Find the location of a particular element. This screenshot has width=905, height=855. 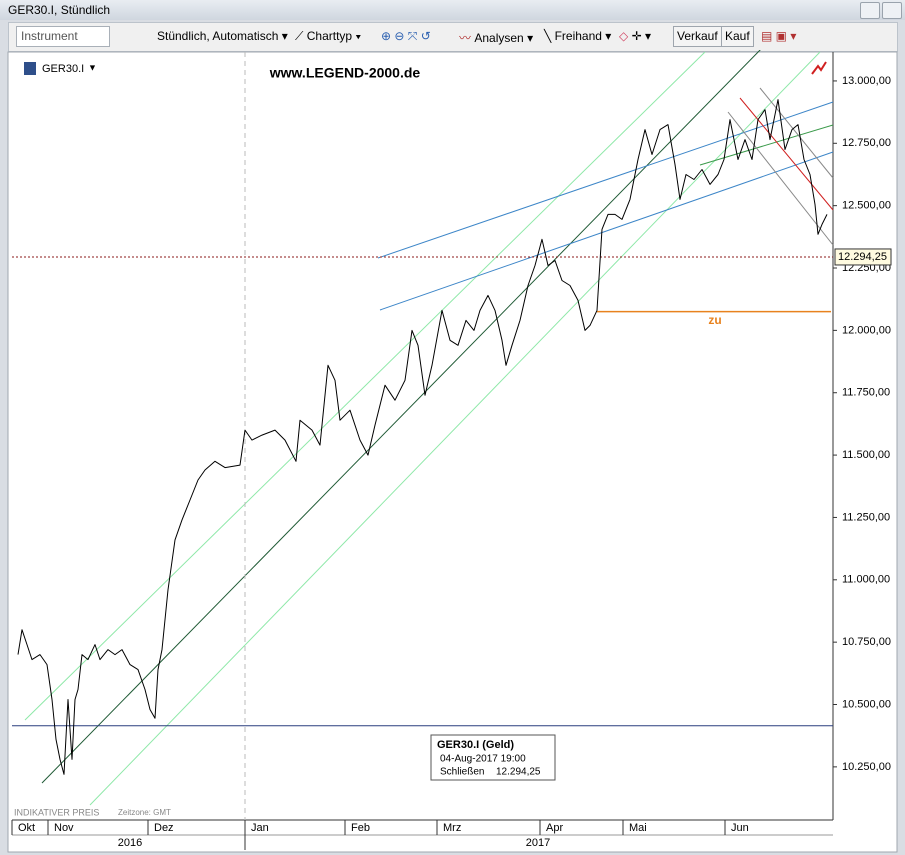

chart-title: www.LEGEND-2000.de is located at coordinates (345, 73).